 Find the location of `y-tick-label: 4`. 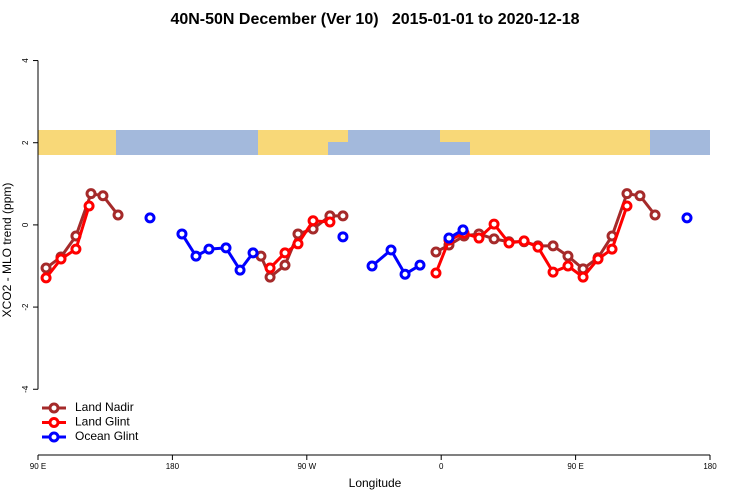

y-tick-label: 4 is located at coordinates (25, 60).